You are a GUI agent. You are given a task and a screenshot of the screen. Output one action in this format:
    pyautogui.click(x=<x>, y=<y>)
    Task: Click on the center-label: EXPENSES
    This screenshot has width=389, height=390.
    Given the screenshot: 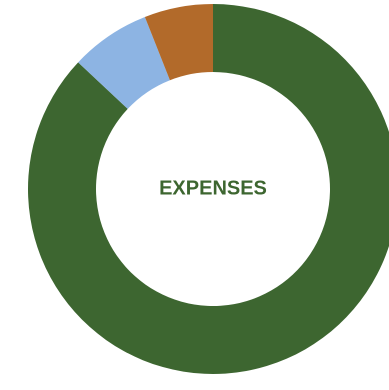 What is the action you would take?
    pyautogui.click(x=213, y=188)
    